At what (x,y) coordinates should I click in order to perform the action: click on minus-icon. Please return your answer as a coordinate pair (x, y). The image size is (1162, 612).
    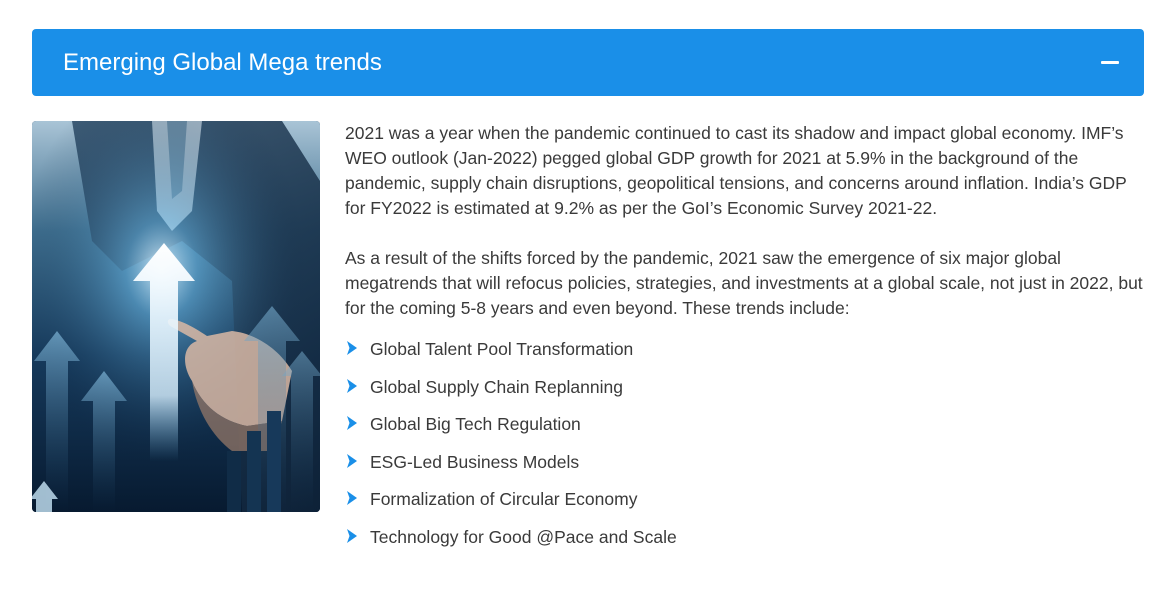
    Looking at the image, I should click on (1110, 63).